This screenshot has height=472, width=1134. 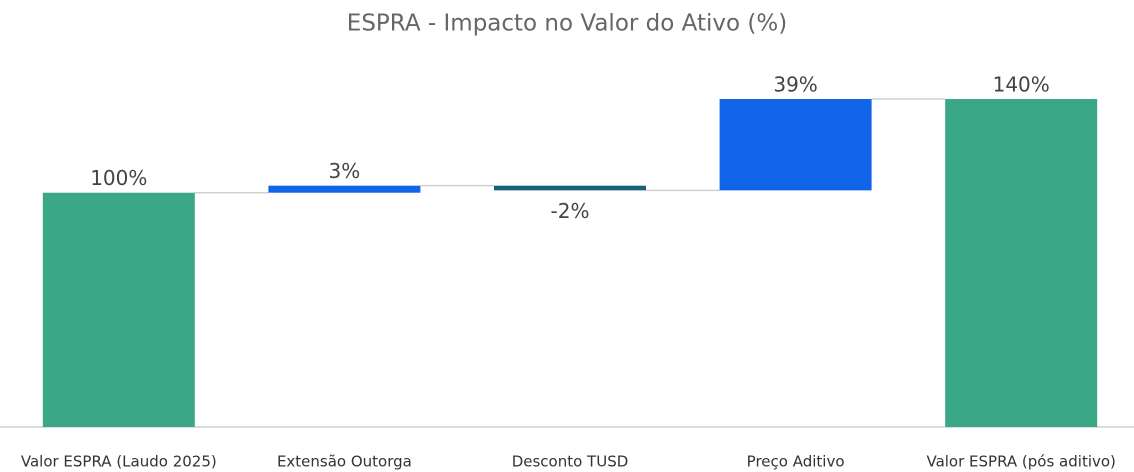 I want to click on data-label: 140%, so click(x=1021, y=85).